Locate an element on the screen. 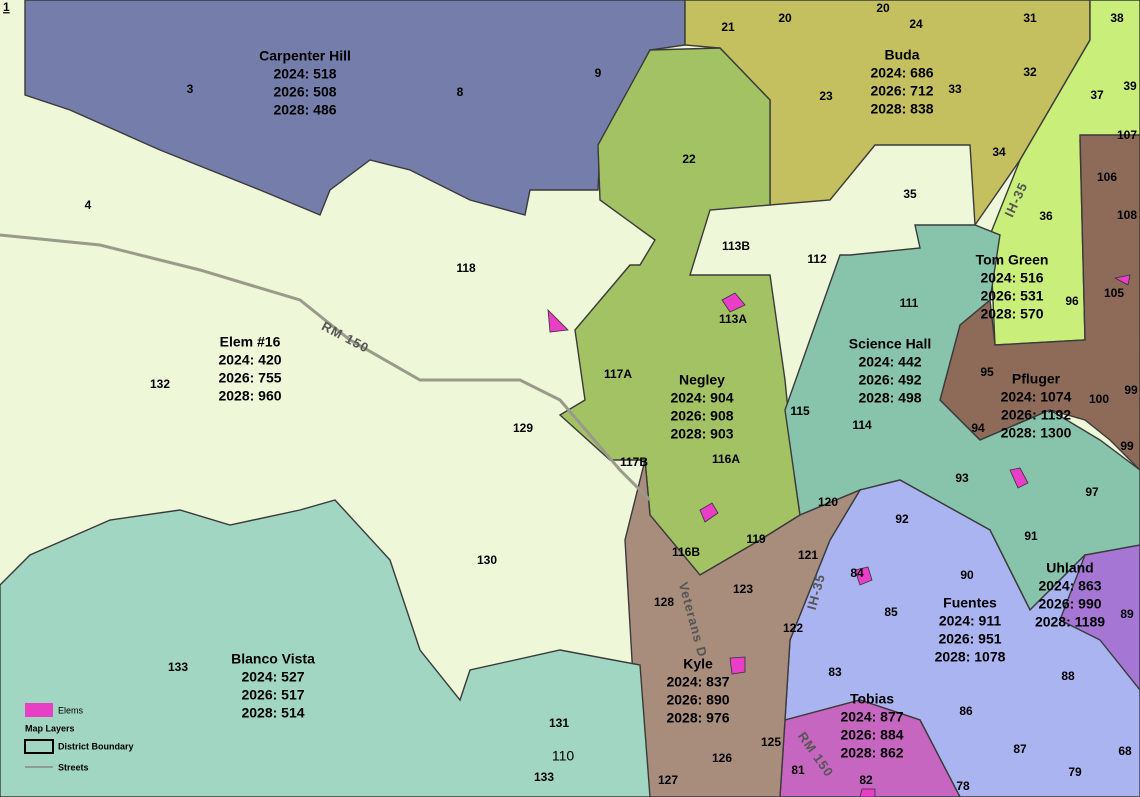 Image resolution: width=1140 pixels, height=797 pixels. zone-label: 92 is located at coordinates (902, 519).